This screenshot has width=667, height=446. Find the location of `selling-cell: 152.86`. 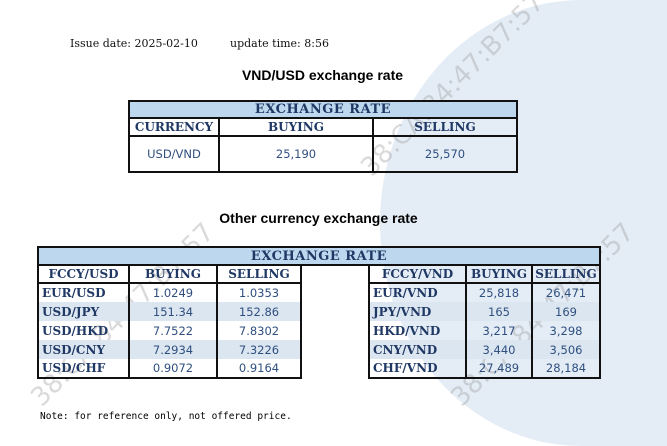

selling-cell: 152.86 is located at coordinates (259, 311).